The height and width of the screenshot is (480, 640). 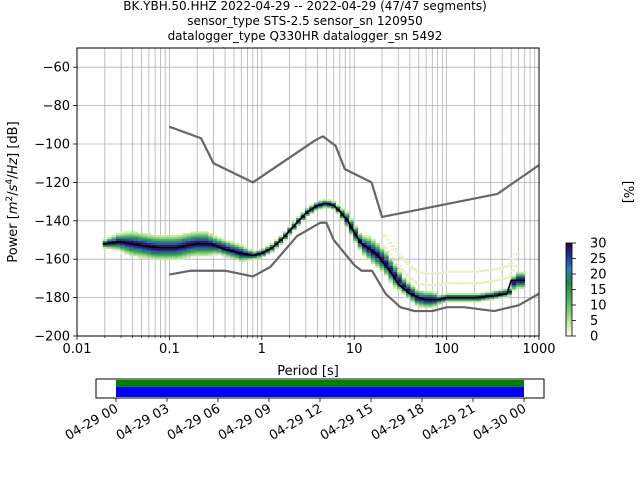 What do you see at coordinates (594, 337) in the screenshot?
I see `colorbar-tick-label: 0` at bounding box center [594, 337].